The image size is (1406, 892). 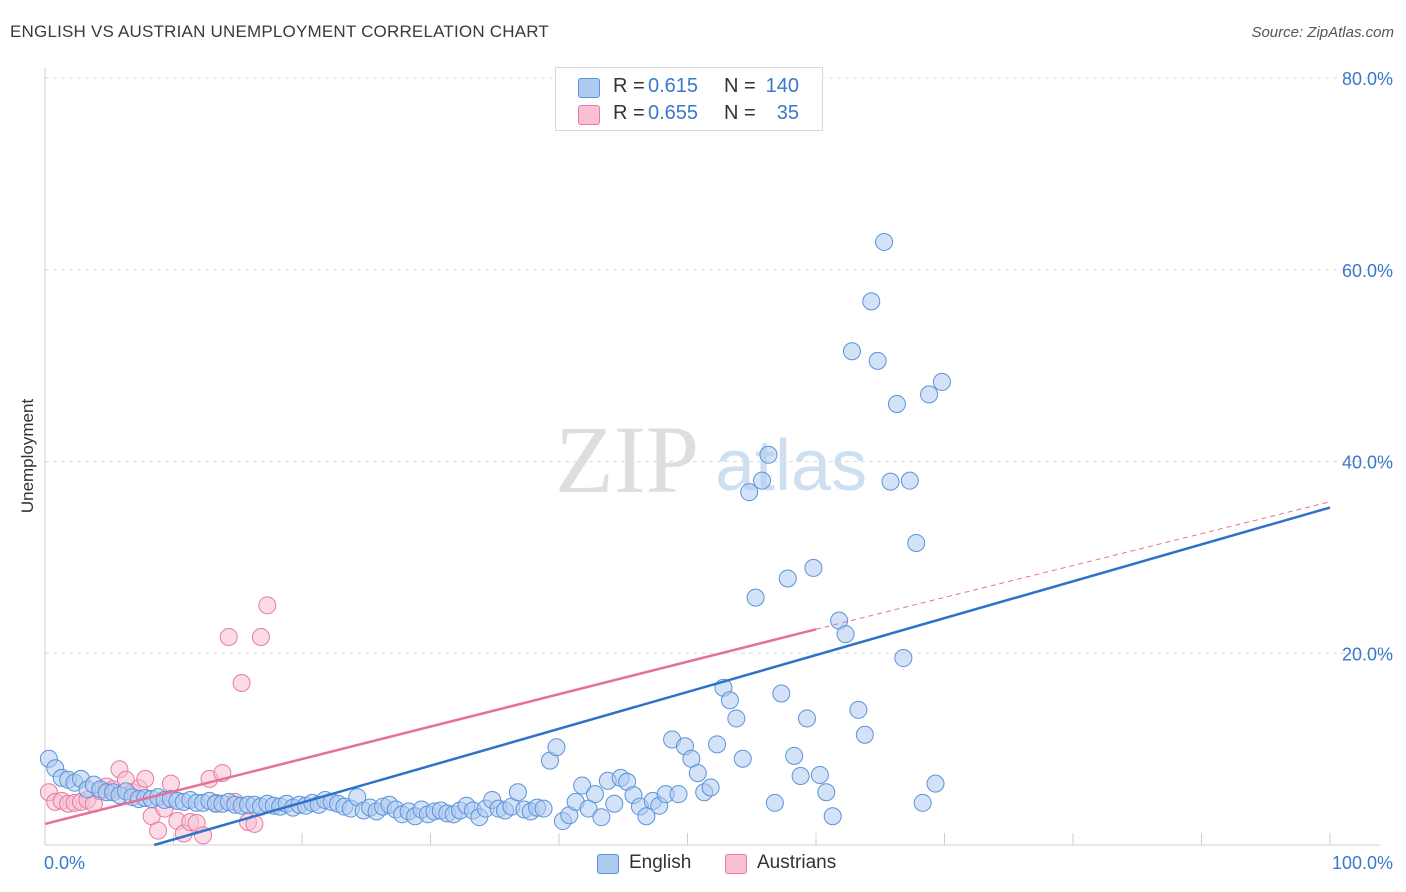 I want to click on austrians-regression-line, so click(x=430, y=727).